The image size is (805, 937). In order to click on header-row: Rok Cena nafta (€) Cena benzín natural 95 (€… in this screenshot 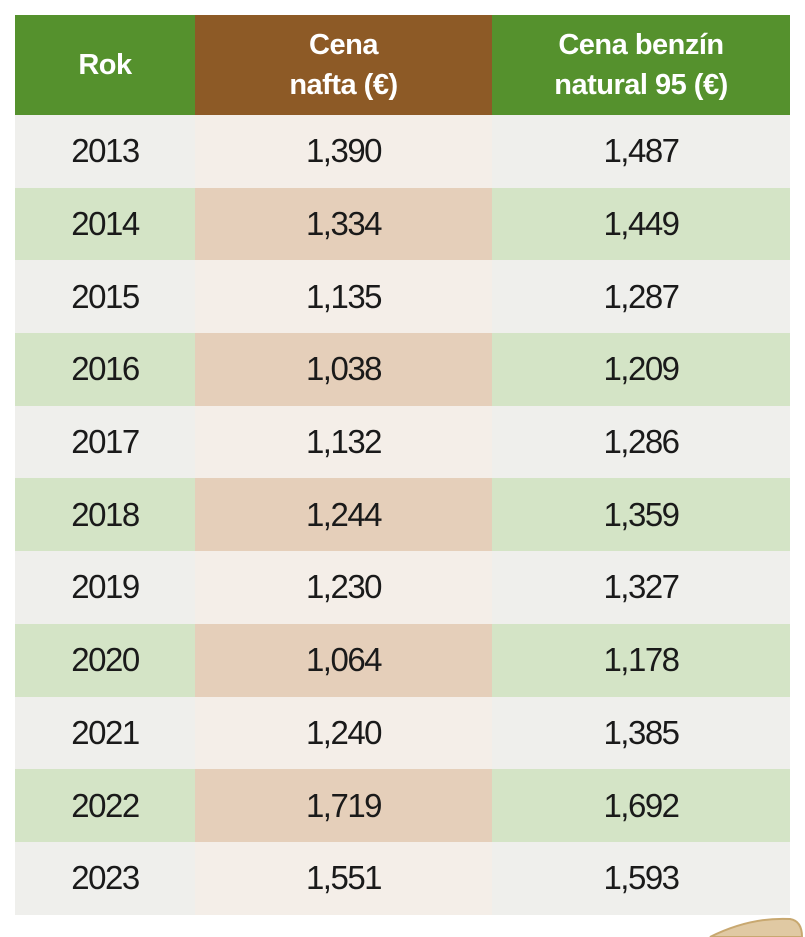, I will do `click(402, 65)`.